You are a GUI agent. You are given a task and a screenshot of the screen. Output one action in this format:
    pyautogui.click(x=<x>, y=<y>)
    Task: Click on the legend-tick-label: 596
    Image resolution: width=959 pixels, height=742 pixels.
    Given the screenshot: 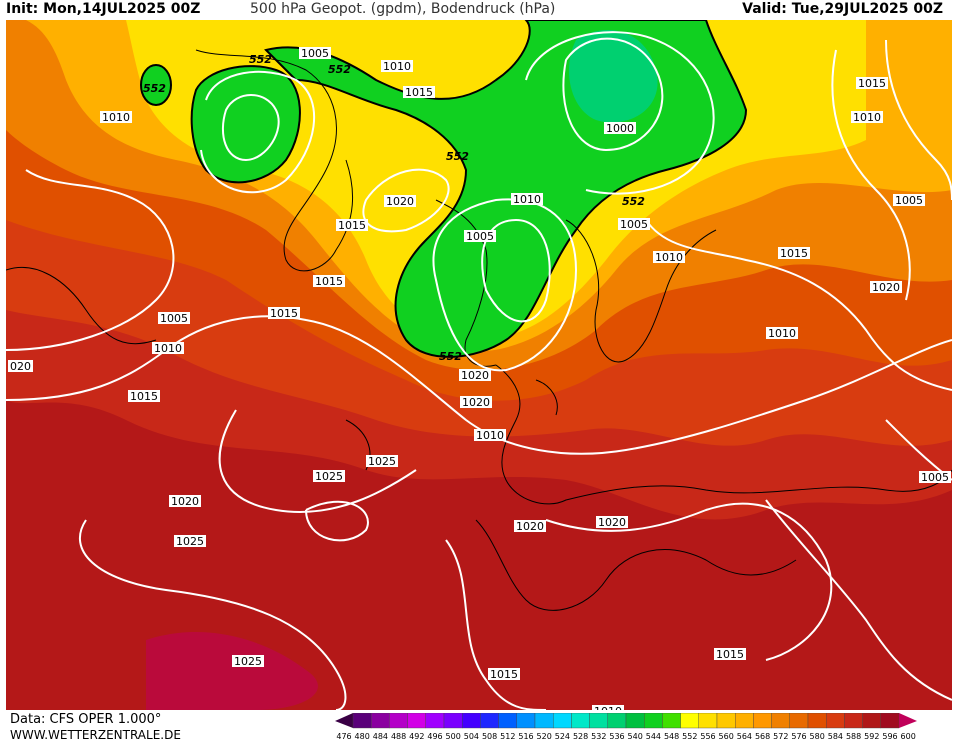 What is the action you would take?
    pyautogui.click(x=889, y=736)
    